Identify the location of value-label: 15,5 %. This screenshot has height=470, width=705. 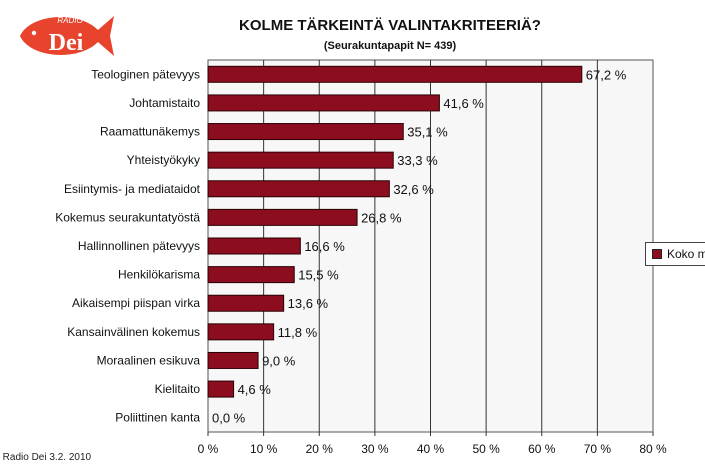
(318, 275).